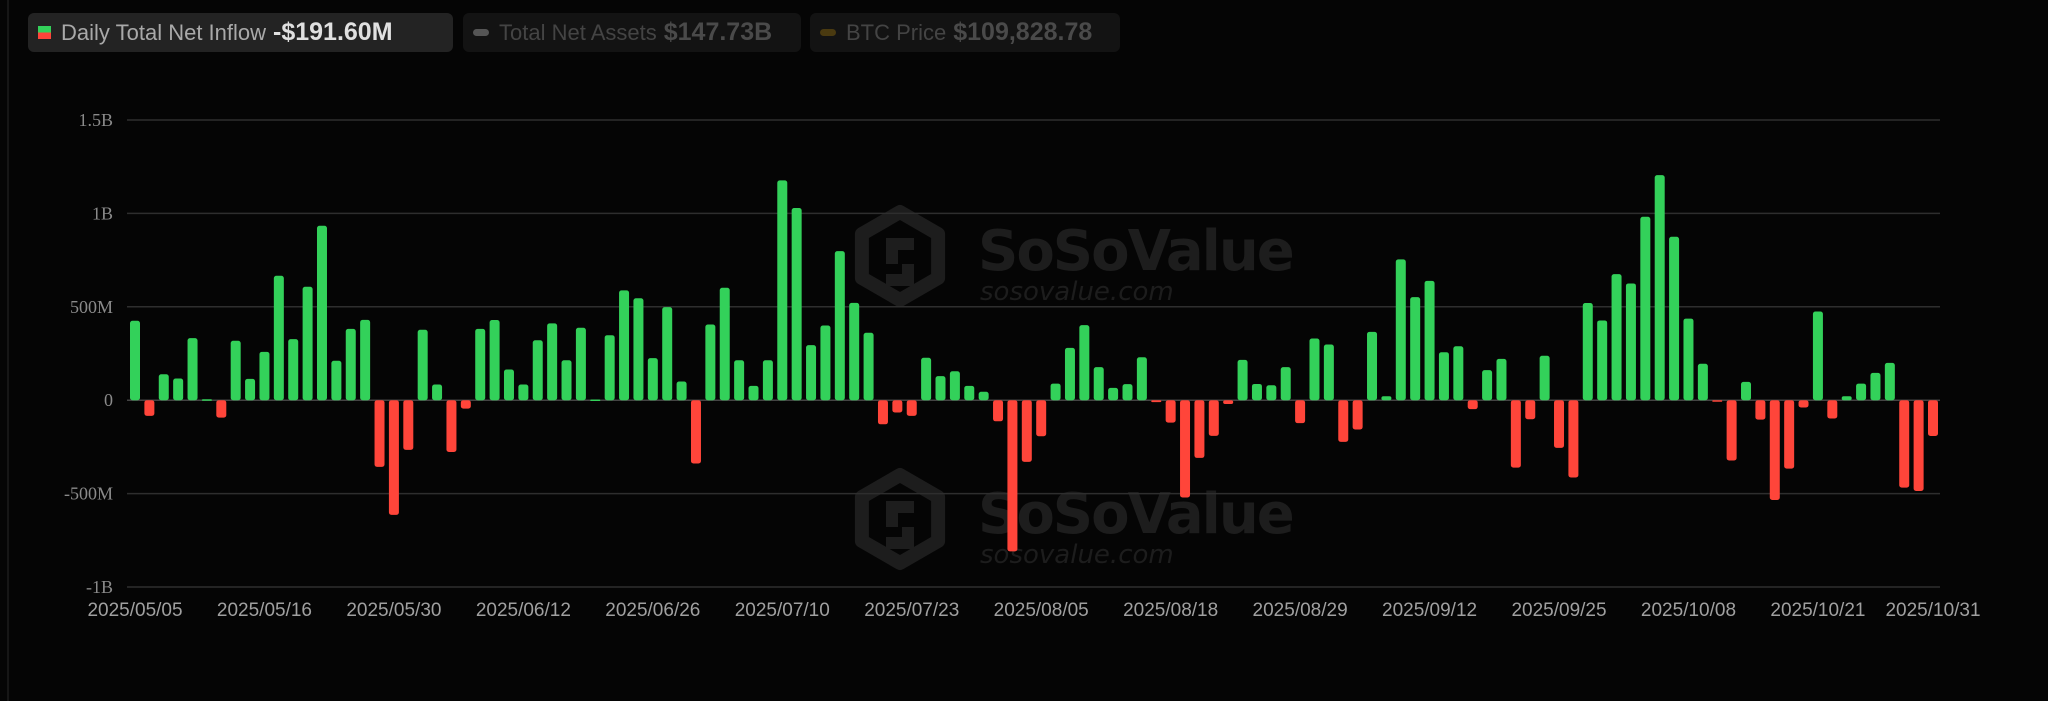 The height and width of the screenshot is (701, 2048). Describe the element at coordinates (1875, 386) in the screenshot. I see `bar-2025/10/27` at that location.